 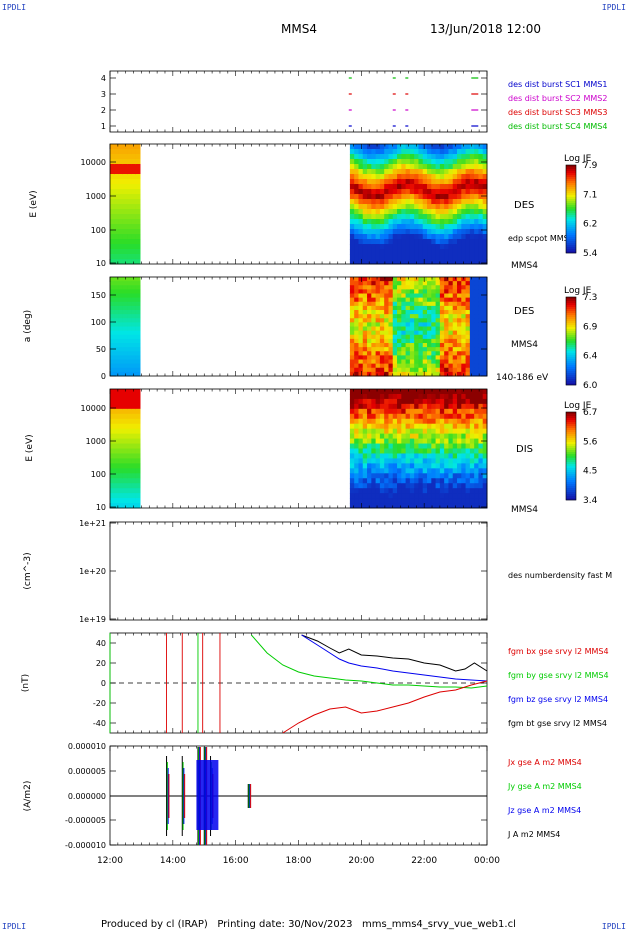 I want to click on dis-energy-colorbar-cell, so click(x=571, y=429).